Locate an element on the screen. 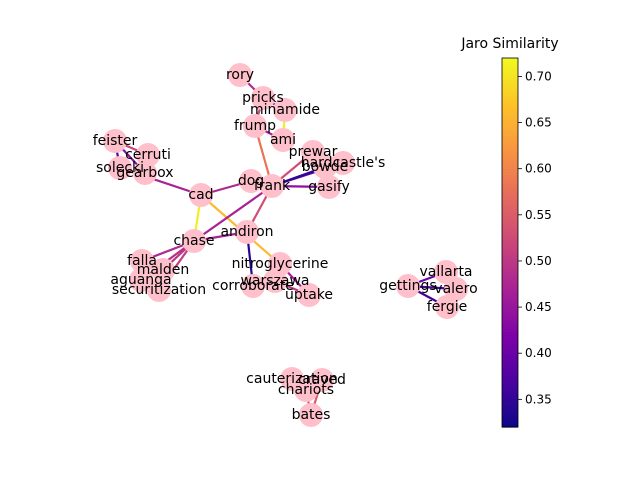 This screenshot has height=480, width=640. node-label-andiron: andiron is located at coordinates (246, 232).